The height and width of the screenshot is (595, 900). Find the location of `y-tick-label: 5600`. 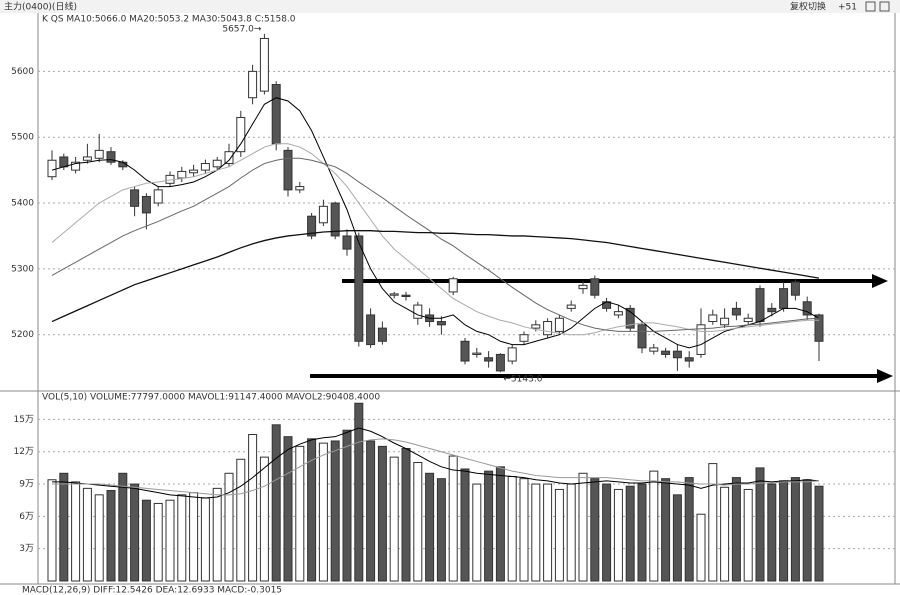

y-tick-label: 5600 is located at coordinates (22, 72).